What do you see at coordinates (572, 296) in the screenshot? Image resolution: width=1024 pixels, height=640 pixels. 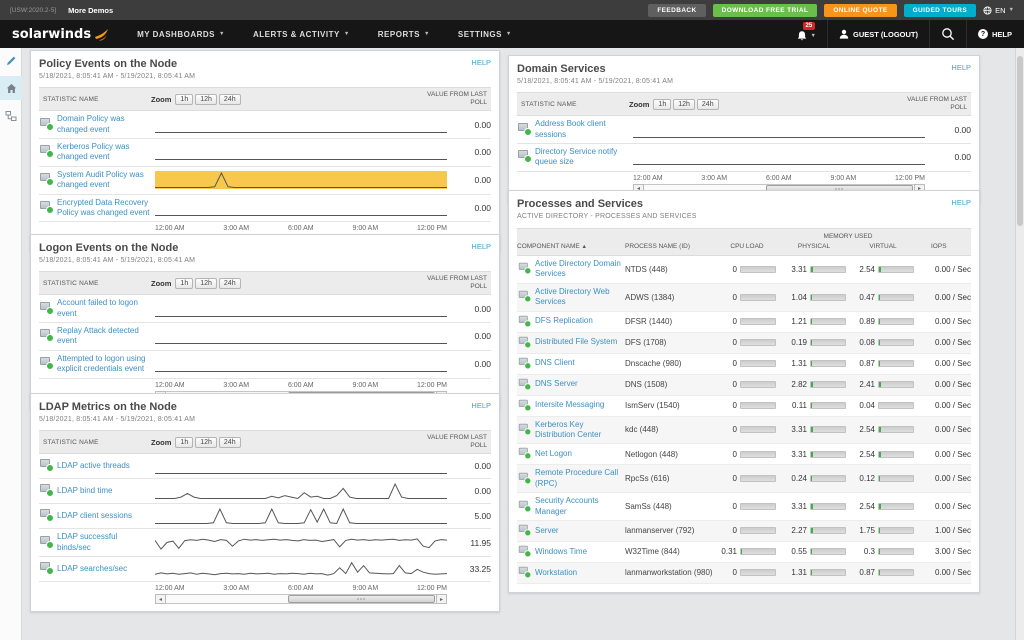 I see `component-link: Active Directory Web Services` at bounding box center [572, 296].